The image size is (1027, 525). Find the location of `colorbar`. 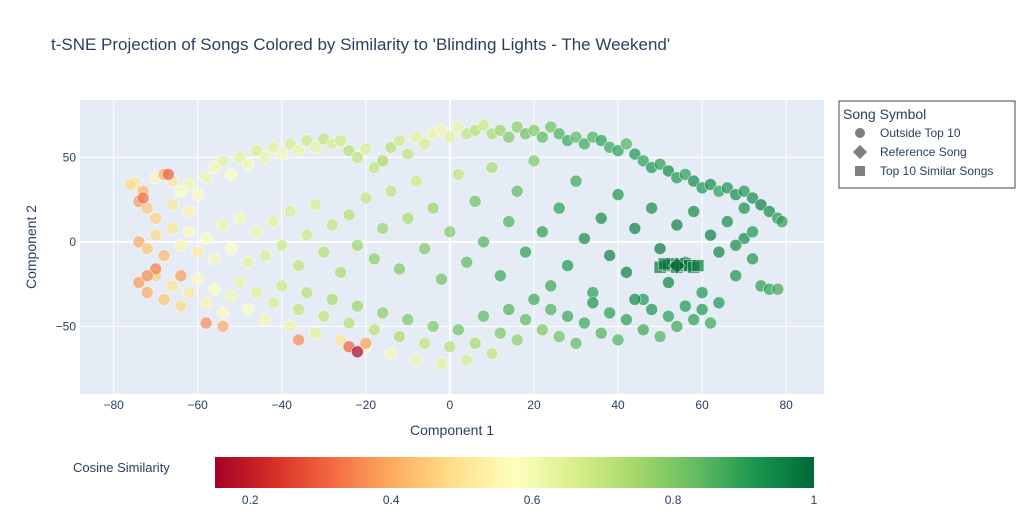

colorbar is located at coordinates (514, 472).